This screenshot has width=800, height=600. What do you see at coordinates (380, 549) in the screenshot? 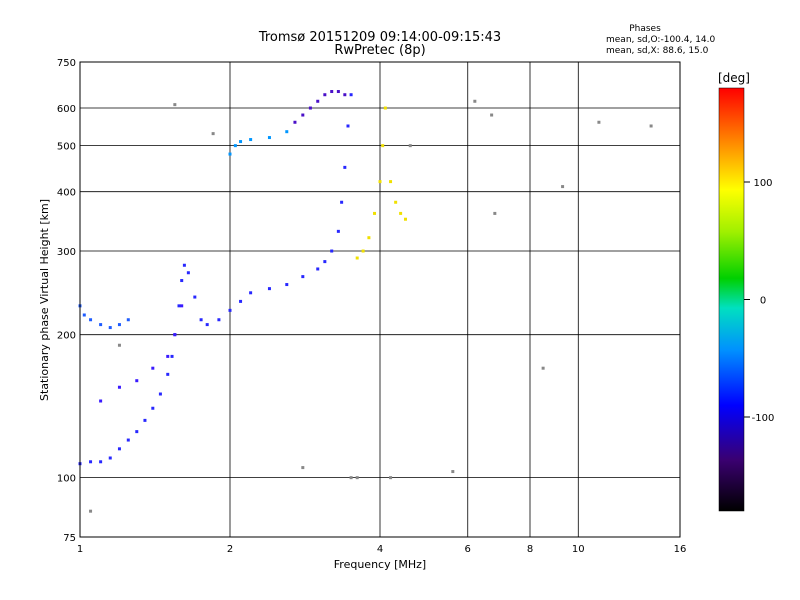
I see `x-tick-label: 4` at bounding box center [380, 549].